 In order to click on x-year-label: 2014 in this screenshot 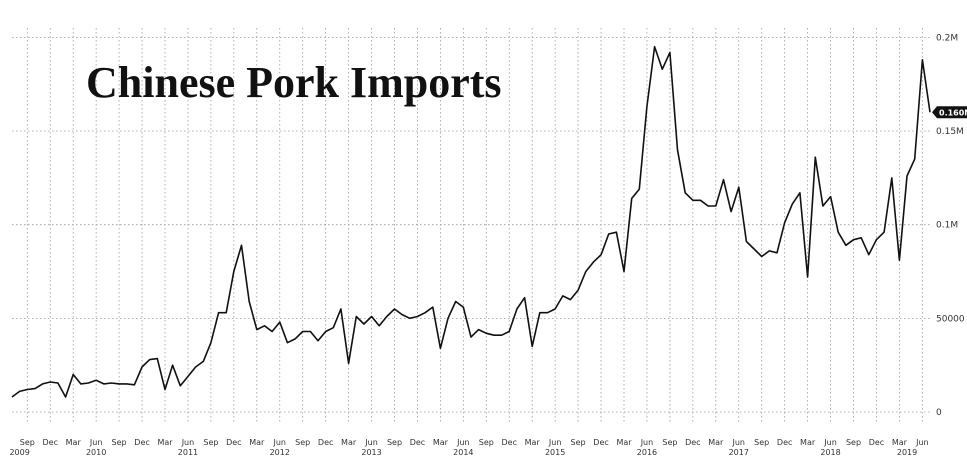, I will do `click(463, 452)`.